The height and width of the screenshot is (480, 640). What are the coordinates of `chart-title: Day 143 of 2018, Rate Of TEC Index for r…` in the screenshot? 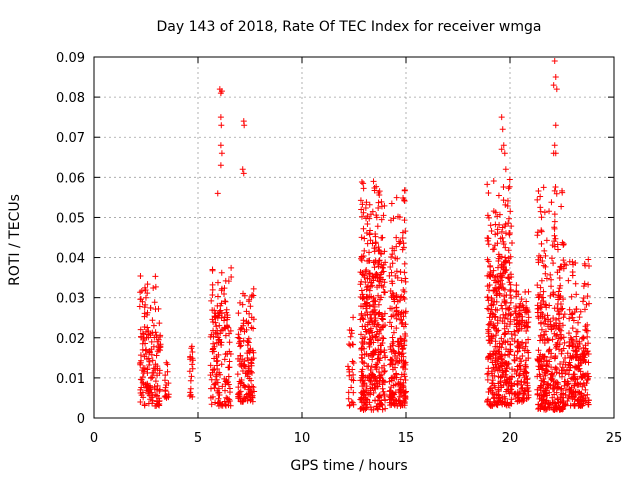 It's located at (349, 27).